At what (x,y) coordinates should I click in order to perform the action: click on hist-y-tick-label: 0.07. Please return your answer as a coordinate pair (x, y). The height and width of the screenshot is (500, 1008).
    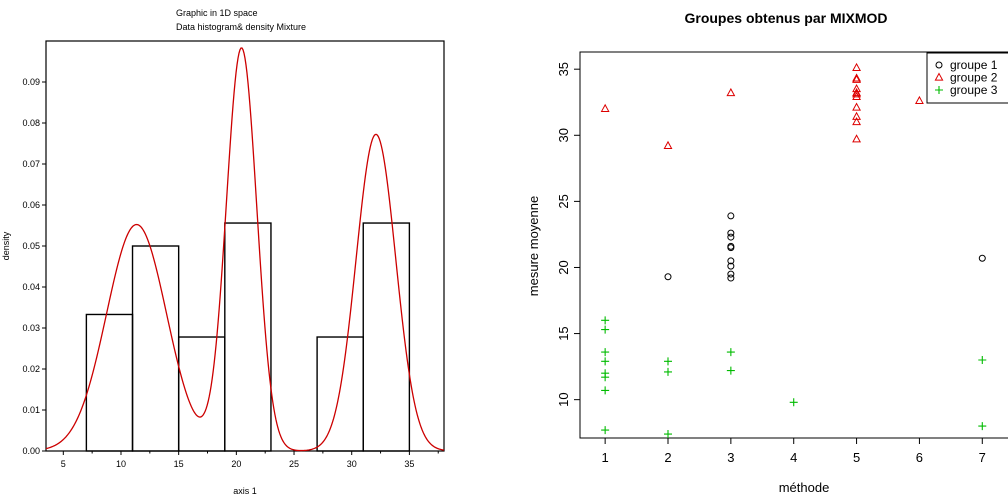
    Looking at the image, I should click on (31, 164).